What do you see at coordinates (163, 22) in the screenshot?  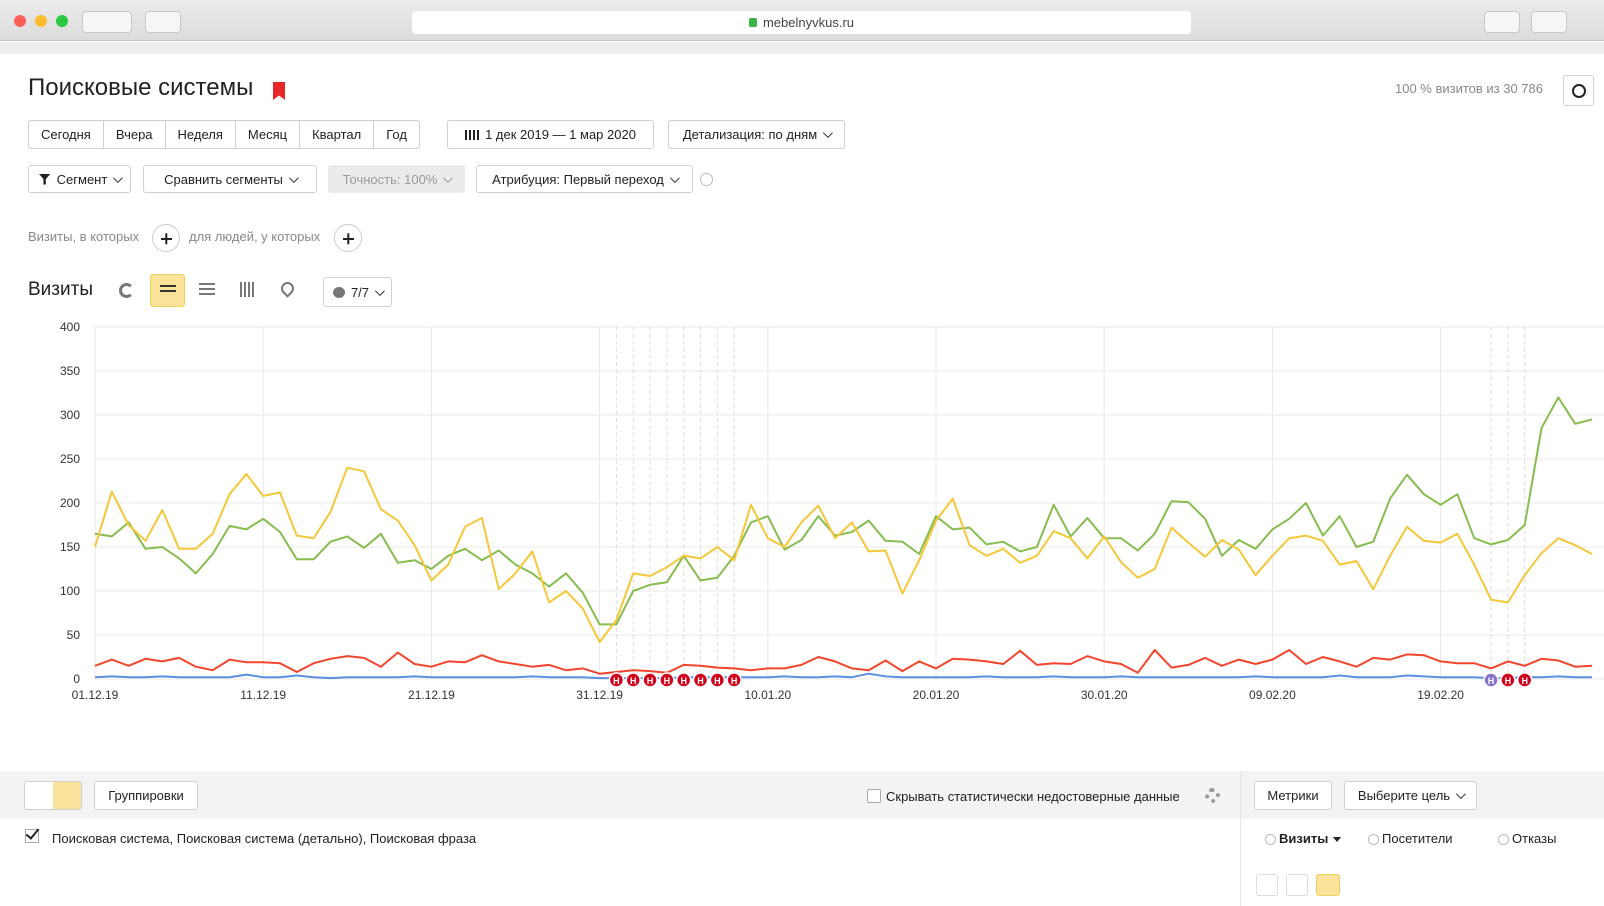 I see `sidebar-button` at bounding box center [163, 22].